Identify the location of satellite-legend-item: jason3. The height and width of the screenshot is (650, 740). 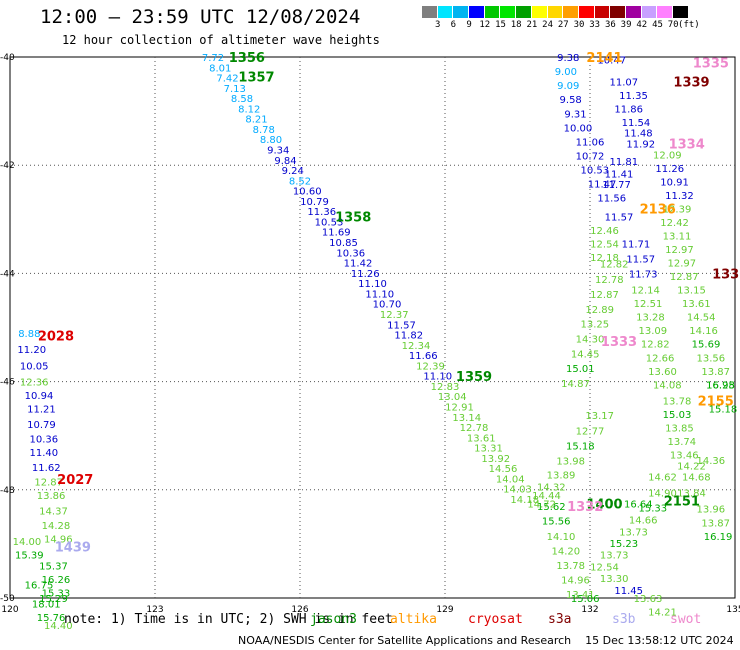
(333, 619).